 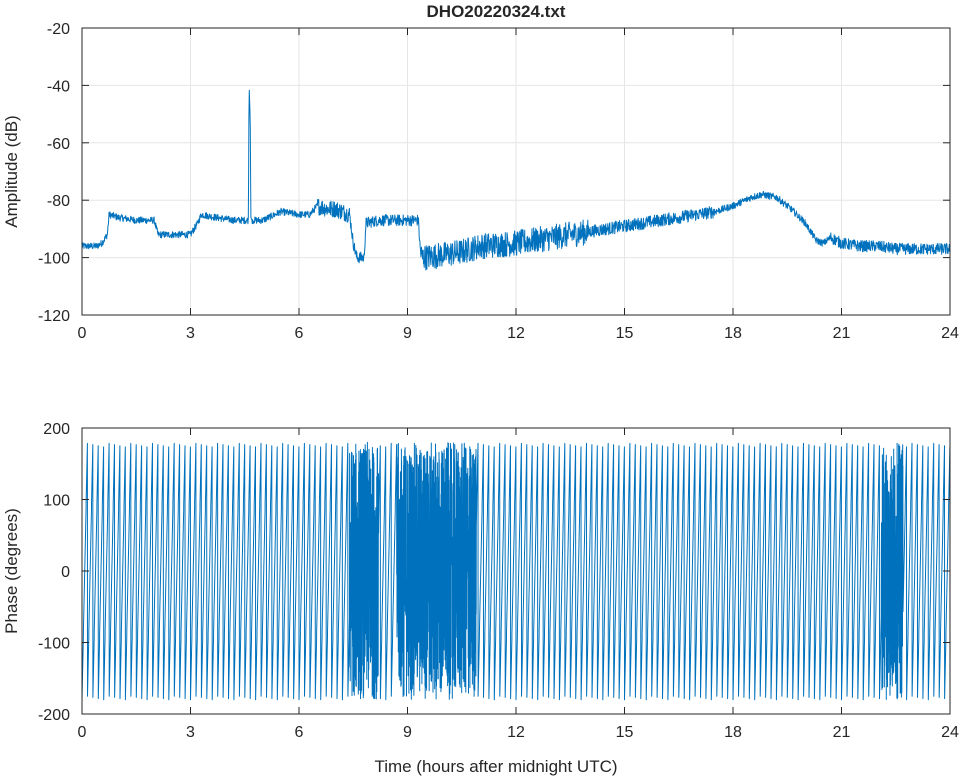 I want to click on phase-y-axis-label: Phase (degrees), so click(x=11, y=571).